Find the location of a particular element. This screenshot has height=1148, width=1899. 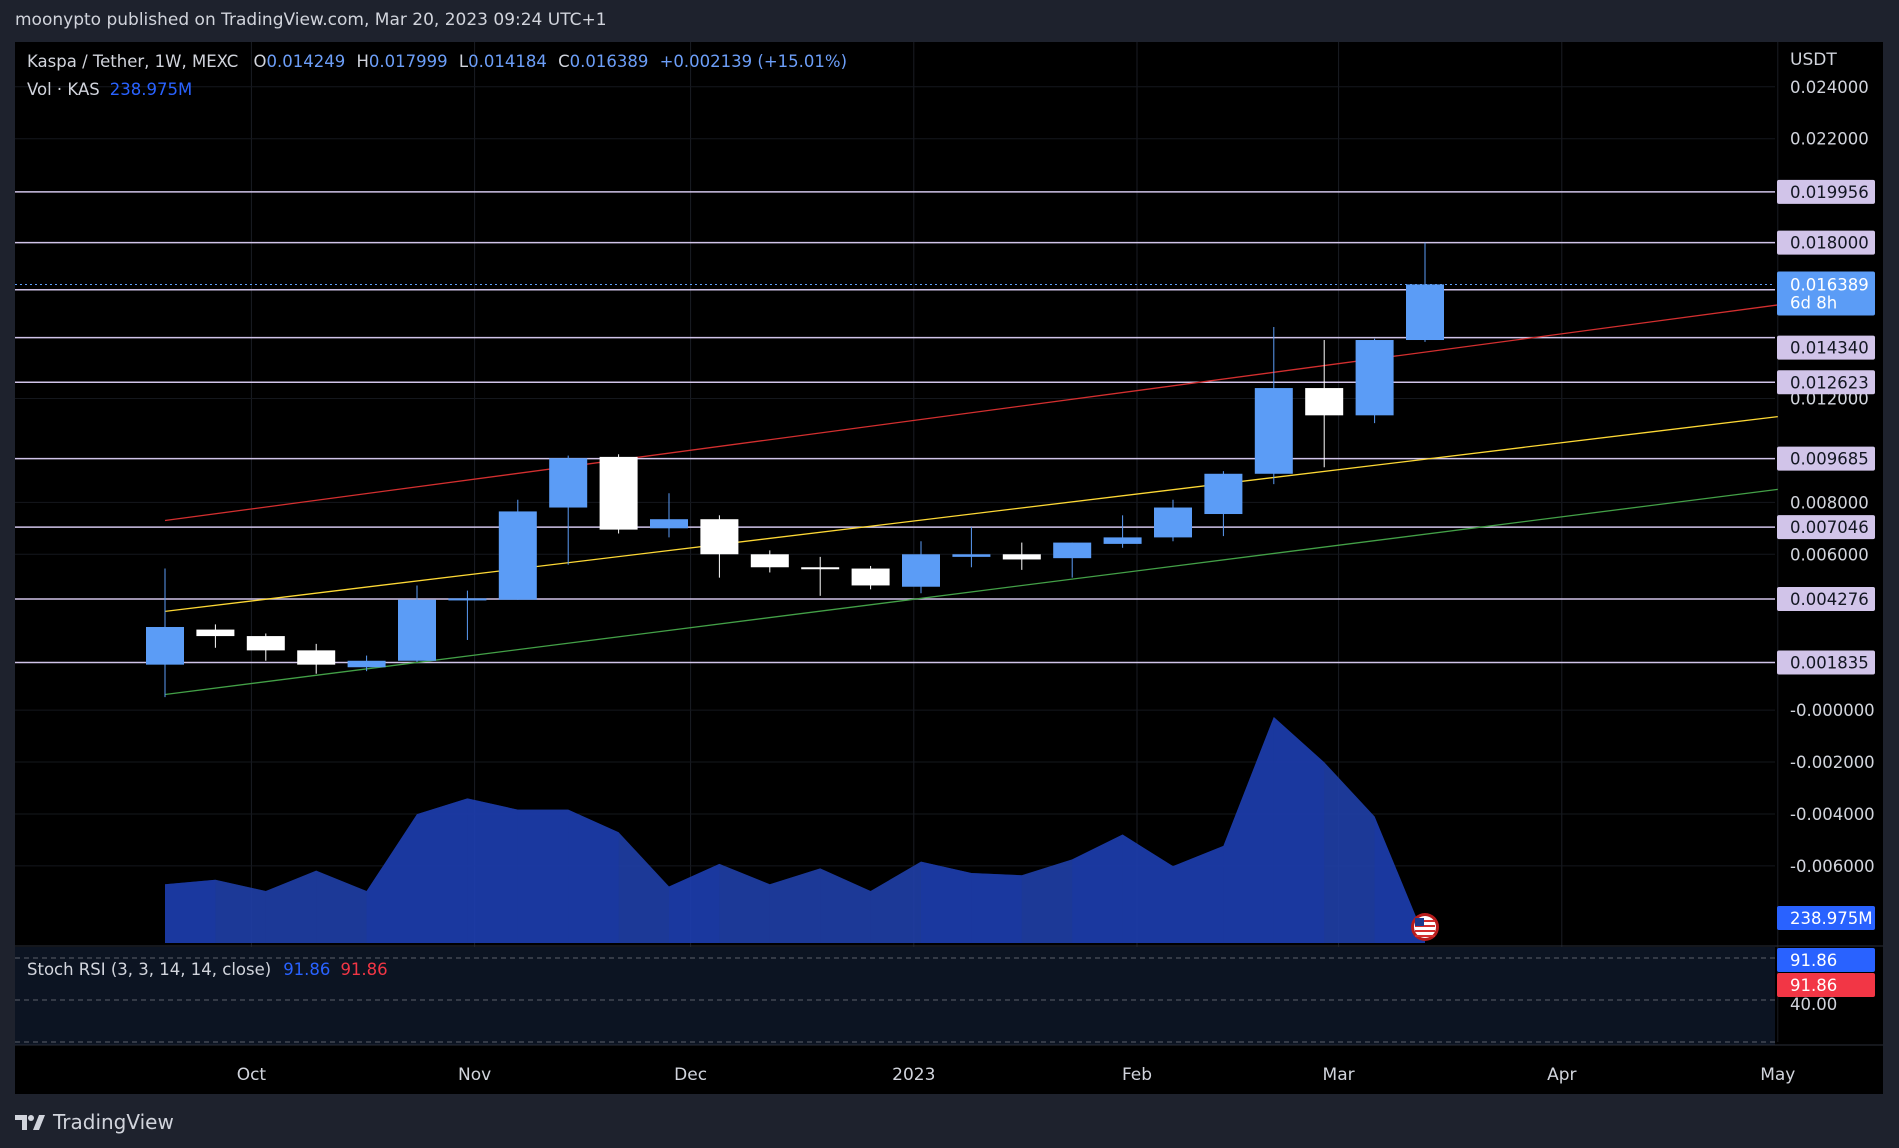

last-price-tag-bg is located at coordinates (1826, 293).